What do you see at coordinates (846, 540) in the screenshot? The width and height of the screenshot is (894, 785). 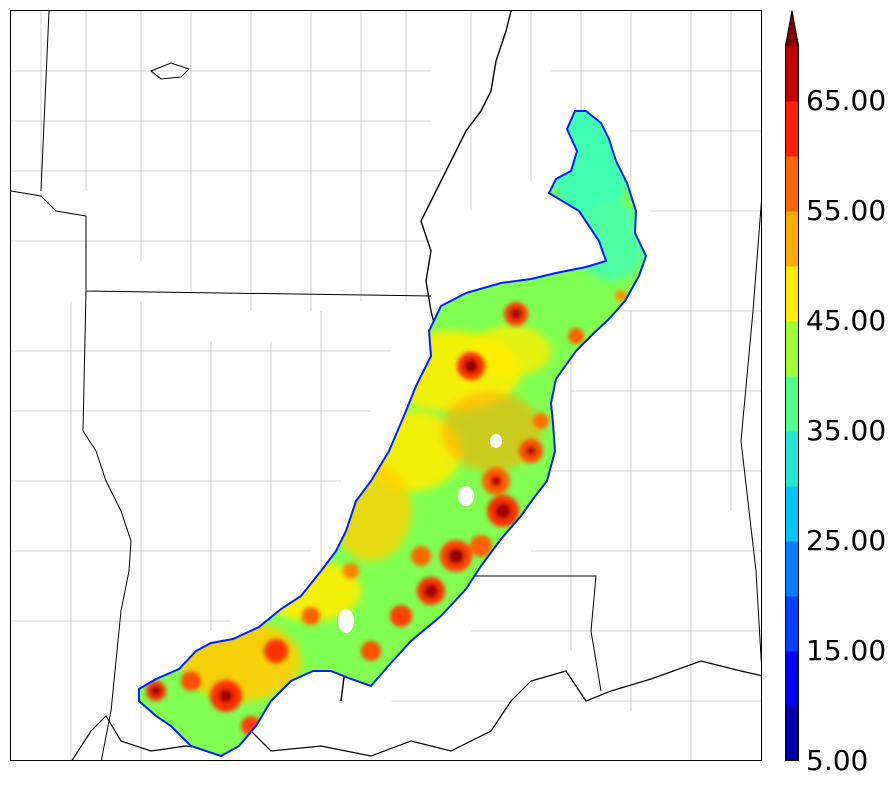 I see `colorbar-tick-label: 25.00` at bounding box center [846, 540].